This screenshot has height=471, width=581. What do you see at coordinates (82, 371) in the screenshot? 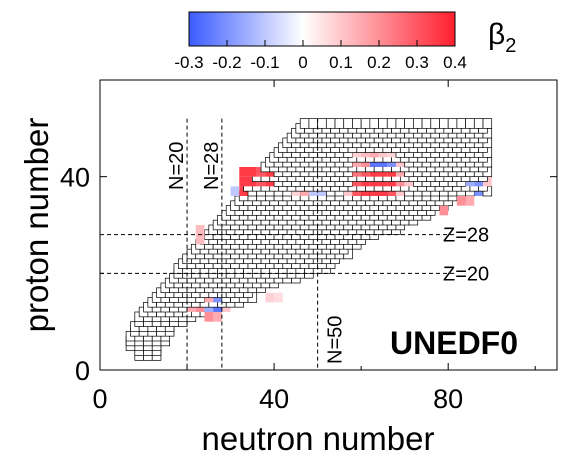
I see `y-tick-label: 0` at bounding box center [82, 371].